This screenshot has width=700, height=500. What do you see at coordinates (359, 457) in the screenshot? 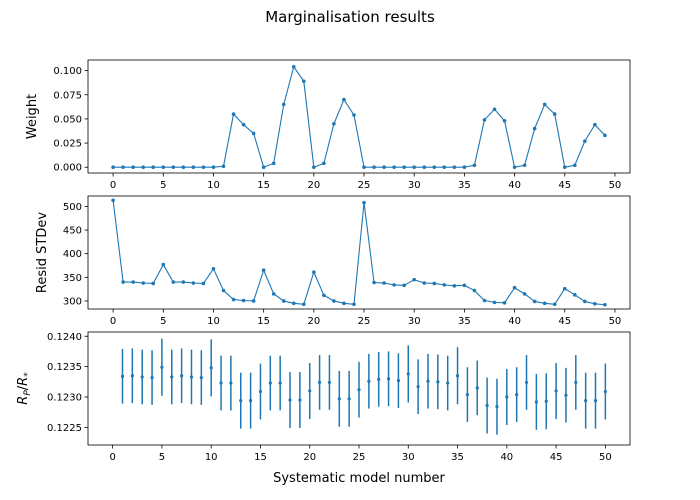
I see `radius-ratio-xtick-label: 25` at bounding box center [359, 457].